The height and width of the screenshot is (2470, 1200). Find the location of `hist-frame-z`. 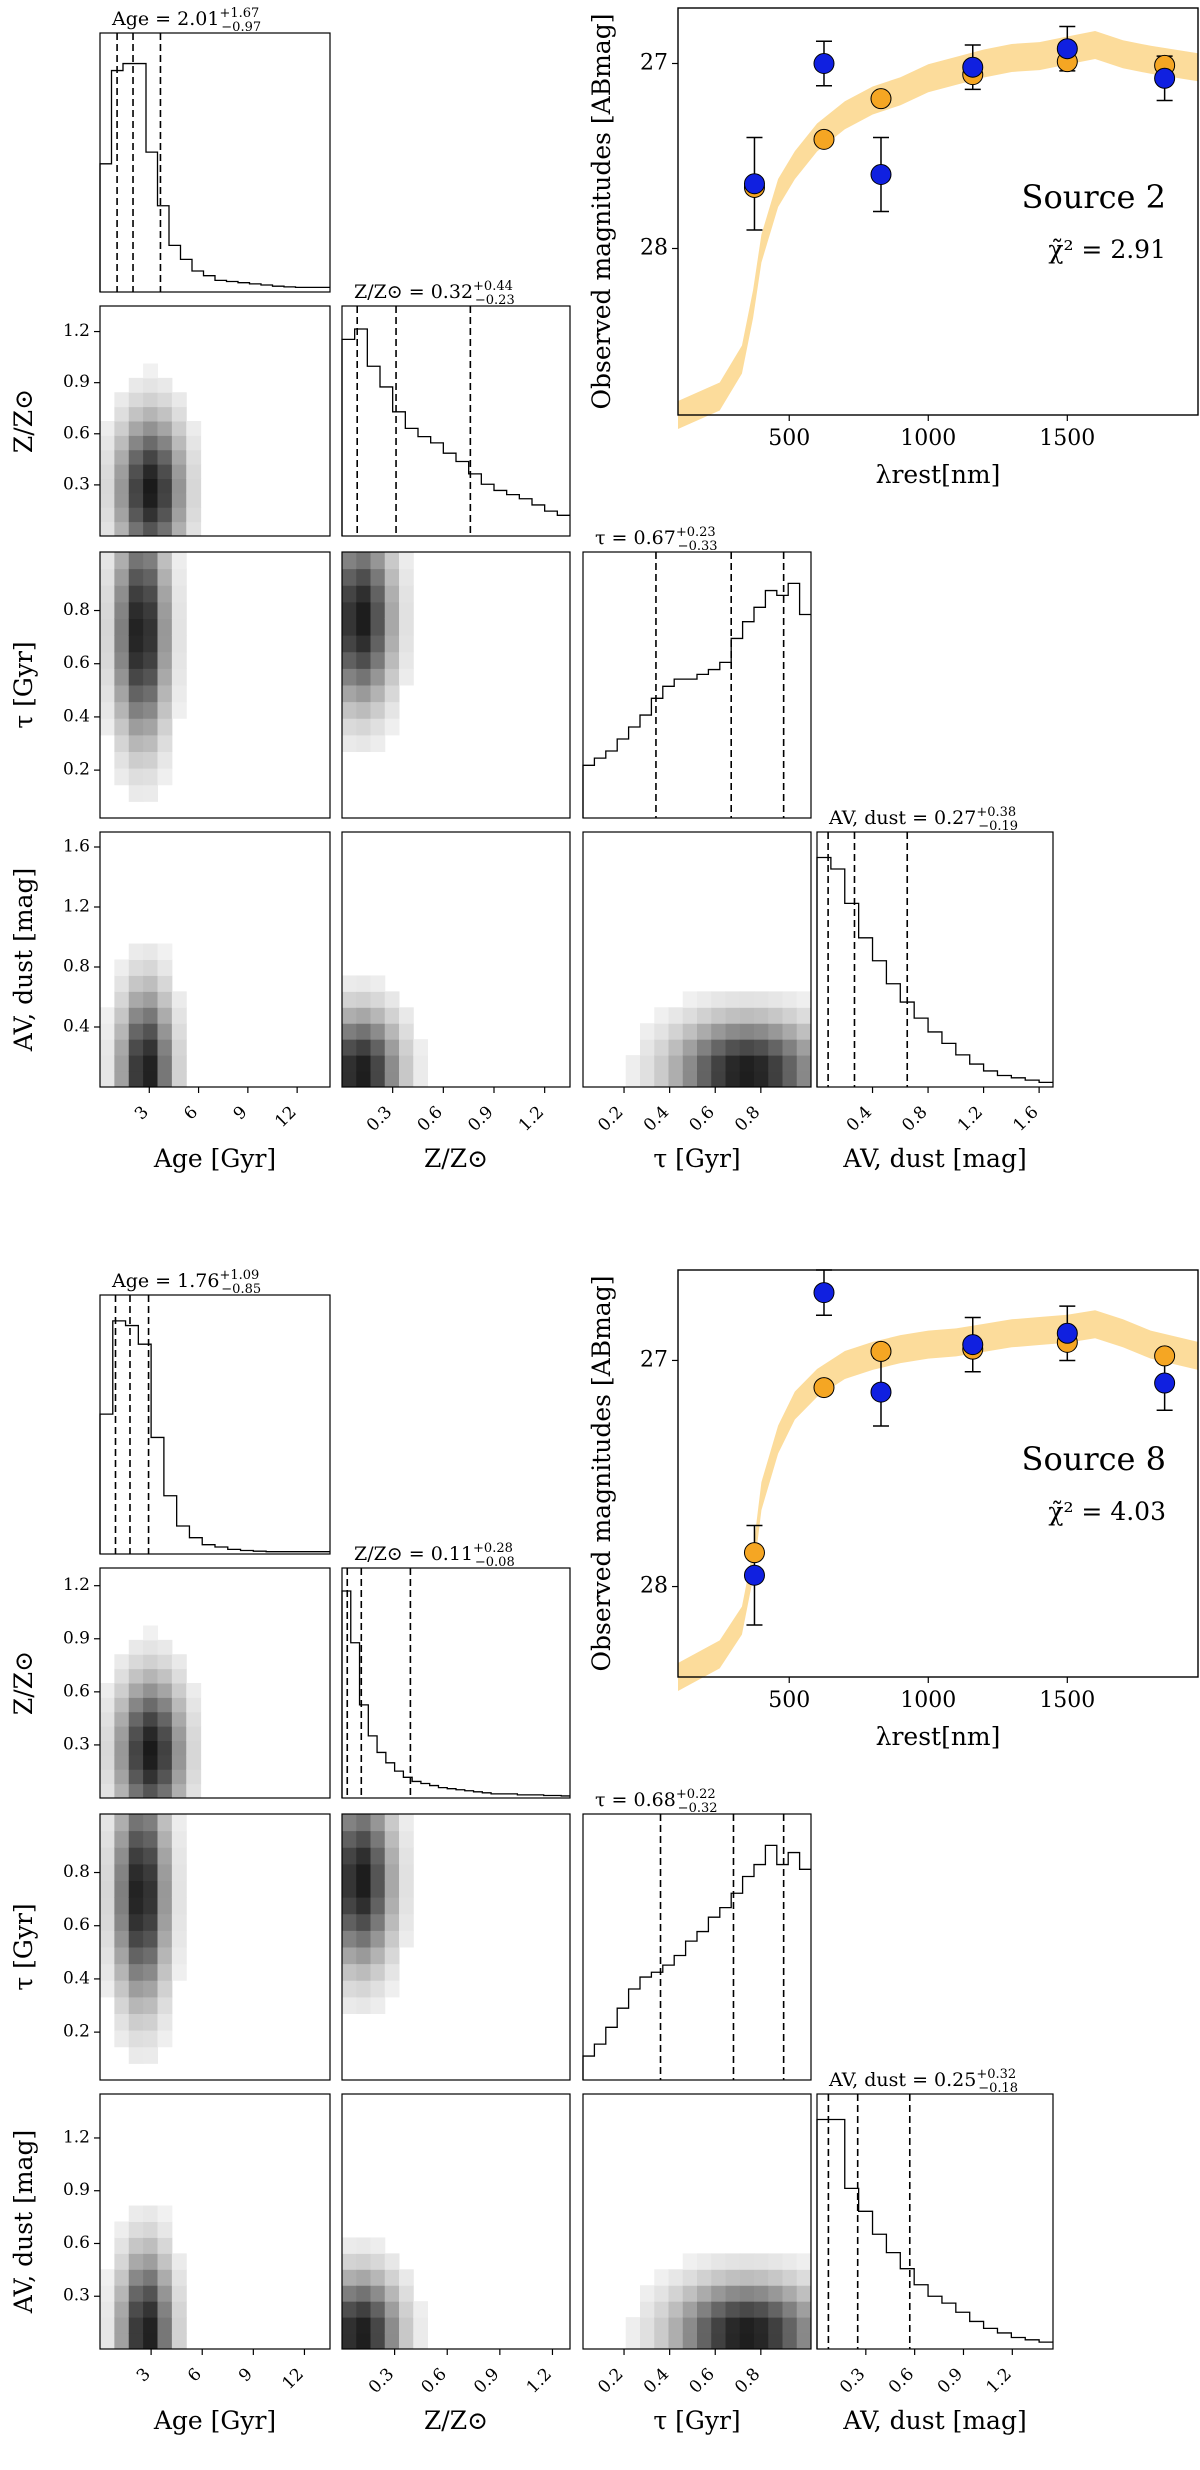

hist-frame-z is located at coordinates (456, 1683).